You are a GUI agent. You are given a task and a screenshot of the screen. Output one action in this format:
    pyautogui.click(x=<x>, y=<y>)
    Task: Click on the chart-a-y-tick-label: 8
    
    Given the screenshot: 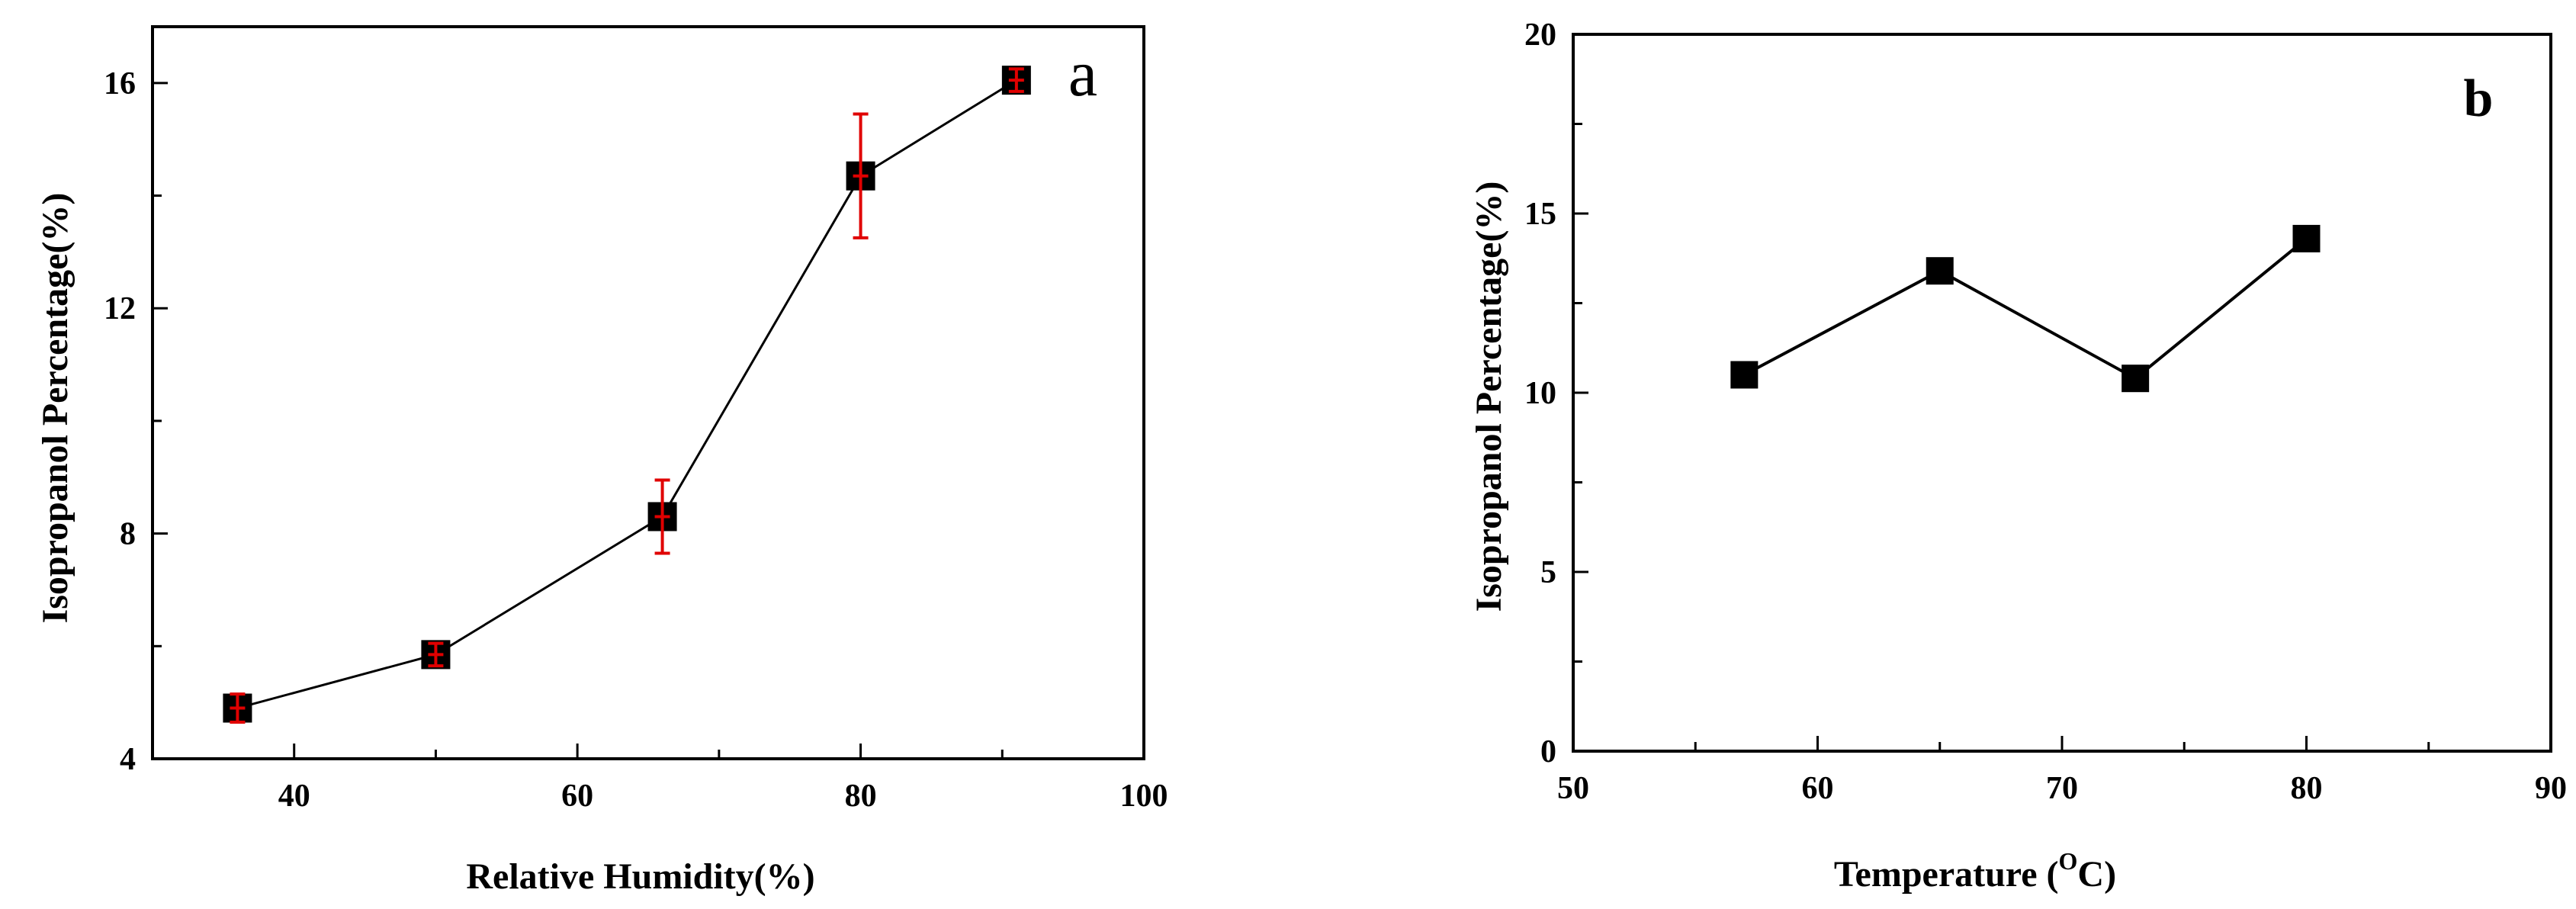 What is the action you would take?
    pyautogui.click(x=128, y=534)
    